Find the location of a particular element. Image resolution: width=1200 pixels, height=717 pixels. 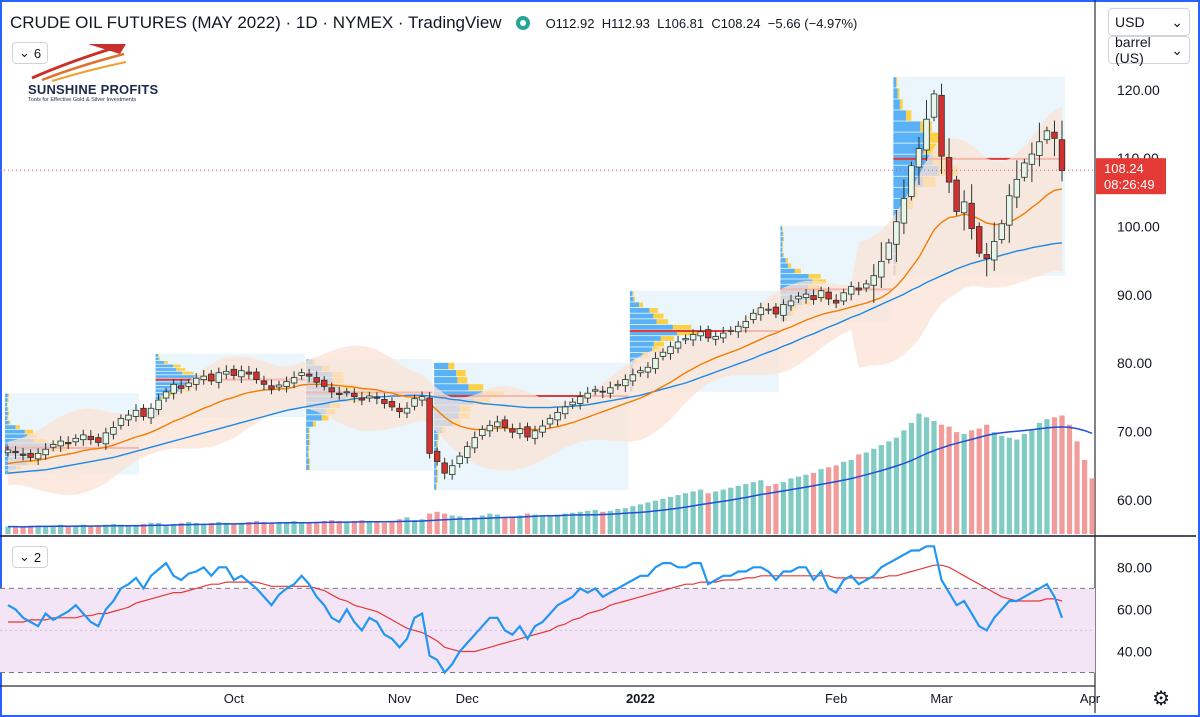

last-price-tag is located at coordinates (1131, 176).